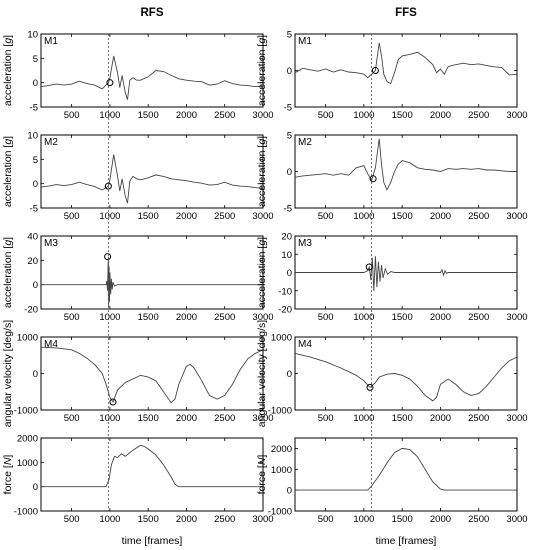  What do you see at coordinates (35, 59) in the screenshot?
I see `y-tick-label: 5` at bounding box center [35, 59].